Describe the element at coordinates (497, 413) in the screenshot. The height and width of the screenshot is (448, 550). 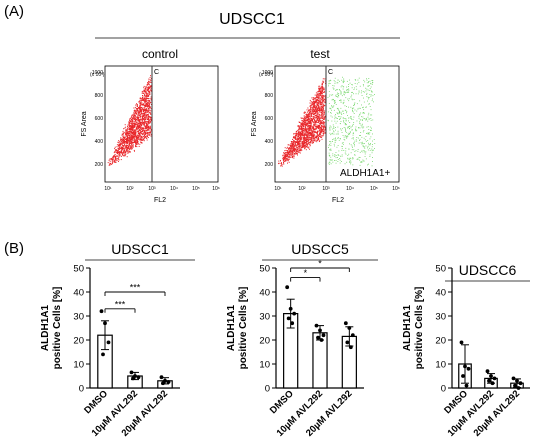
I see `x-tick-label: 20µM AVL292` at that location.